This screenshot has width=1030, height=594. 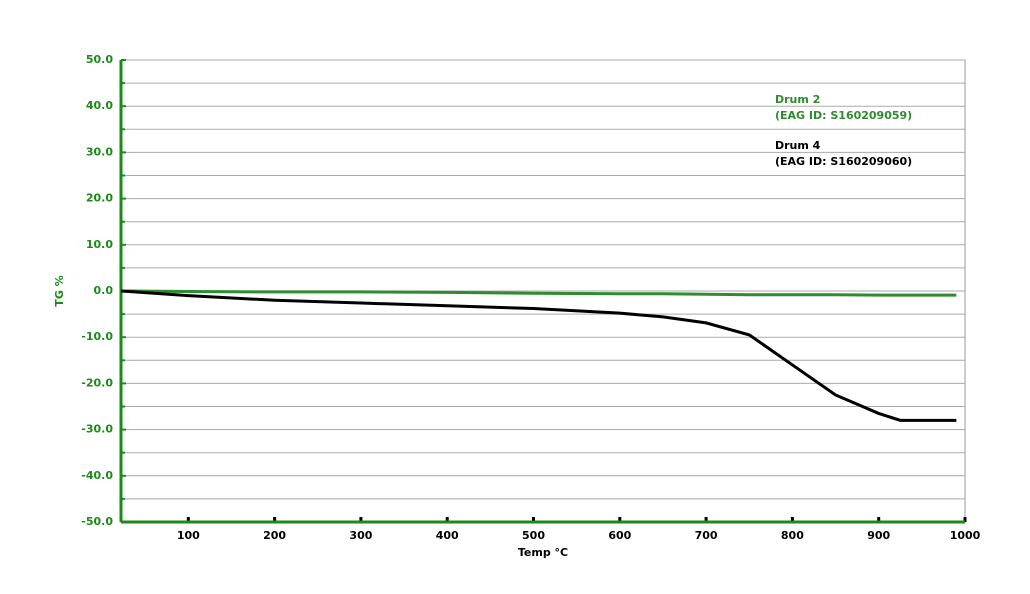 What do you see at coordinates (97, 382) in the screenshot?
I see `y-tick-label: -20.0` at bounding box center [97, 382].